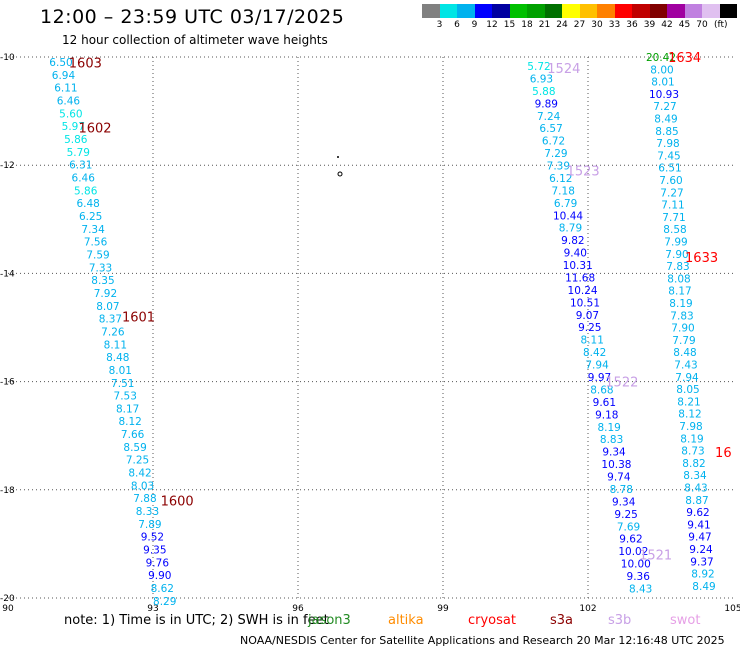  Describe the element at coordinates (632, 25) in the screenshot. I see `color-scale-tick: 36` at that location.